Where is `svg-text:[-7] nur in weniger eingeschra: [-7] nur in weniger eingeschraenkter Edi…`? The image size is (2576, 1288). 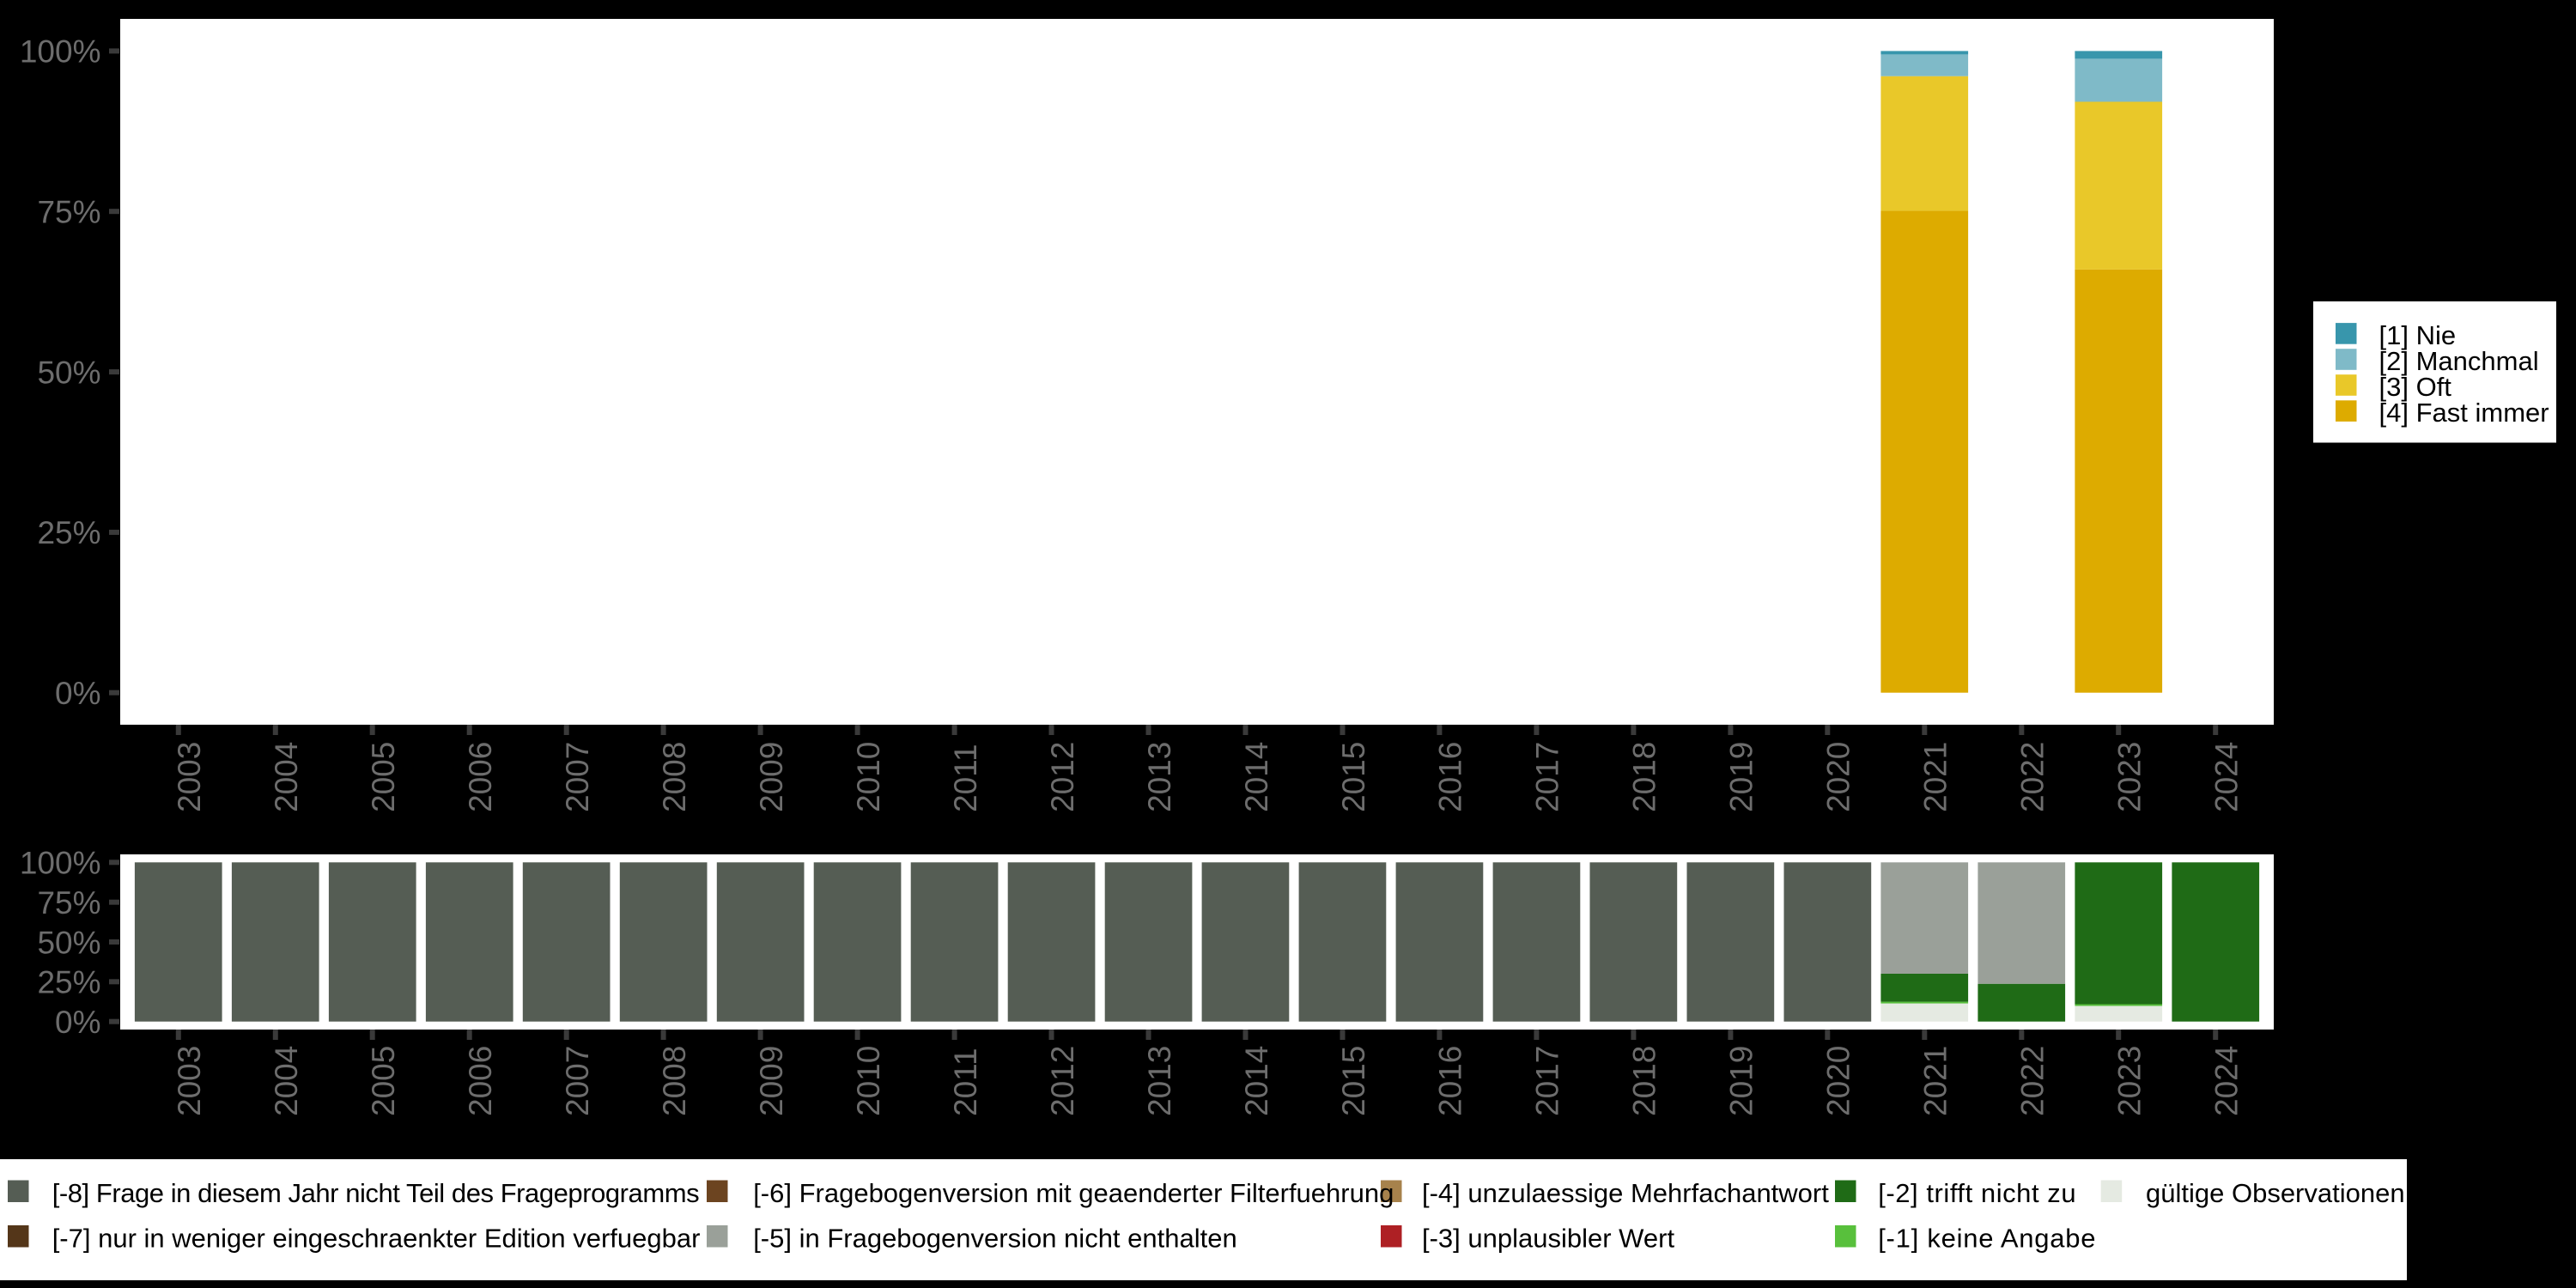
svg-text:[-7] nur in weniger eingeschra: [-7] nur in weniger eingeschraenkter Edi… is located at coordinates (377, 1239).